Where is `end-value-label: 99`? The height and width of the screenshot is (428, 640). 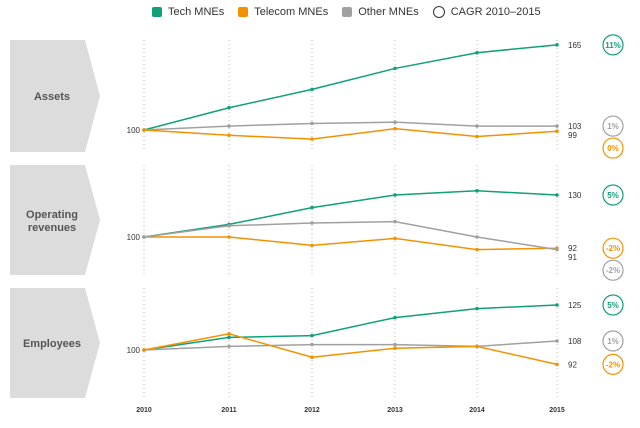
end-value-label: 99 is located at coordinates (572, 135).